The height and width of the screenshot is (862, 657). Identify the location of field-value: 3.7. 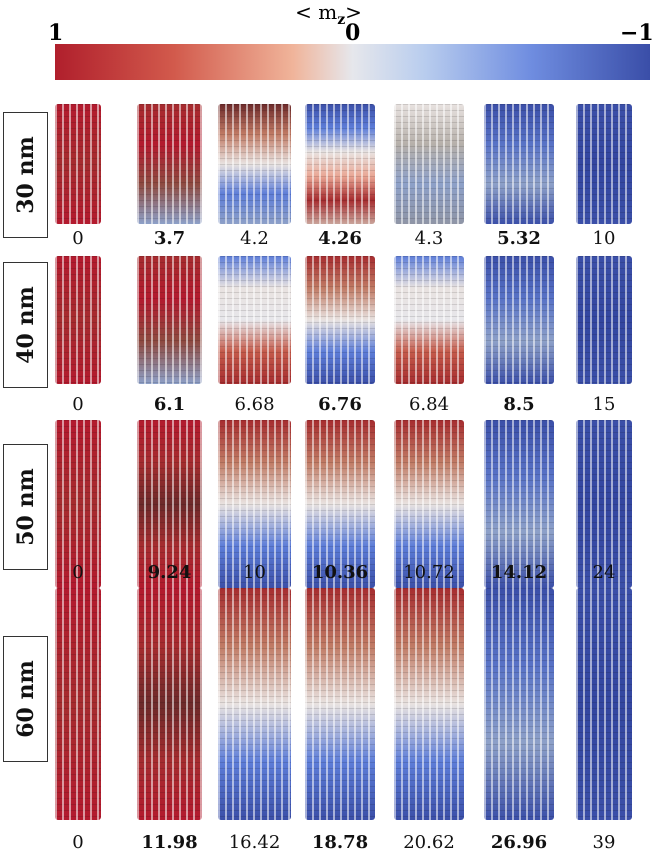
(169, 238).